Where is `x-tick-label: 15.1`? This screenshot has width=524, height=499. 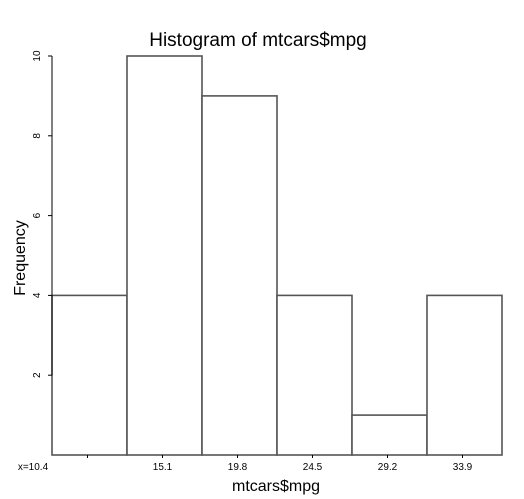 x-tick-label: 15.1 is located at coordinates (163, 467).